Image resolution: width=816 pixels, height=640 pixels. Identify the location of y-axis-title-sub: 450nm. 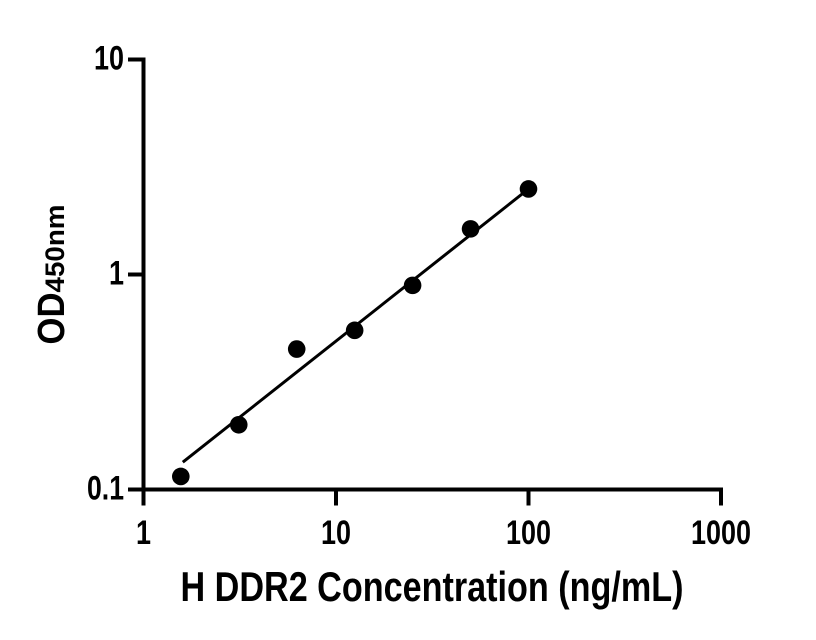
(55, 249).